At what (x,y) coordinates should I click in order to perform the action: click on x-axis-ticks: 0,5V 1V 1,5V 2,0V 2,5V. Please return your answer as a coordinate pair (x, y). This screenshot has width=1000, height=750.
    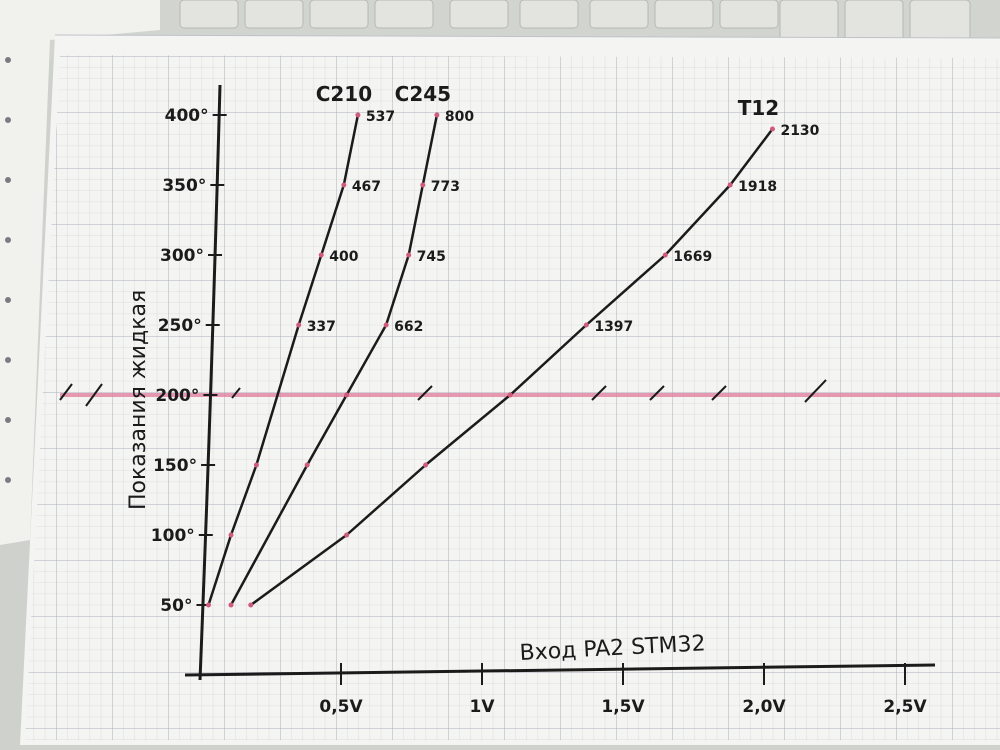
    Looking at the image, I should click on (623, 690).